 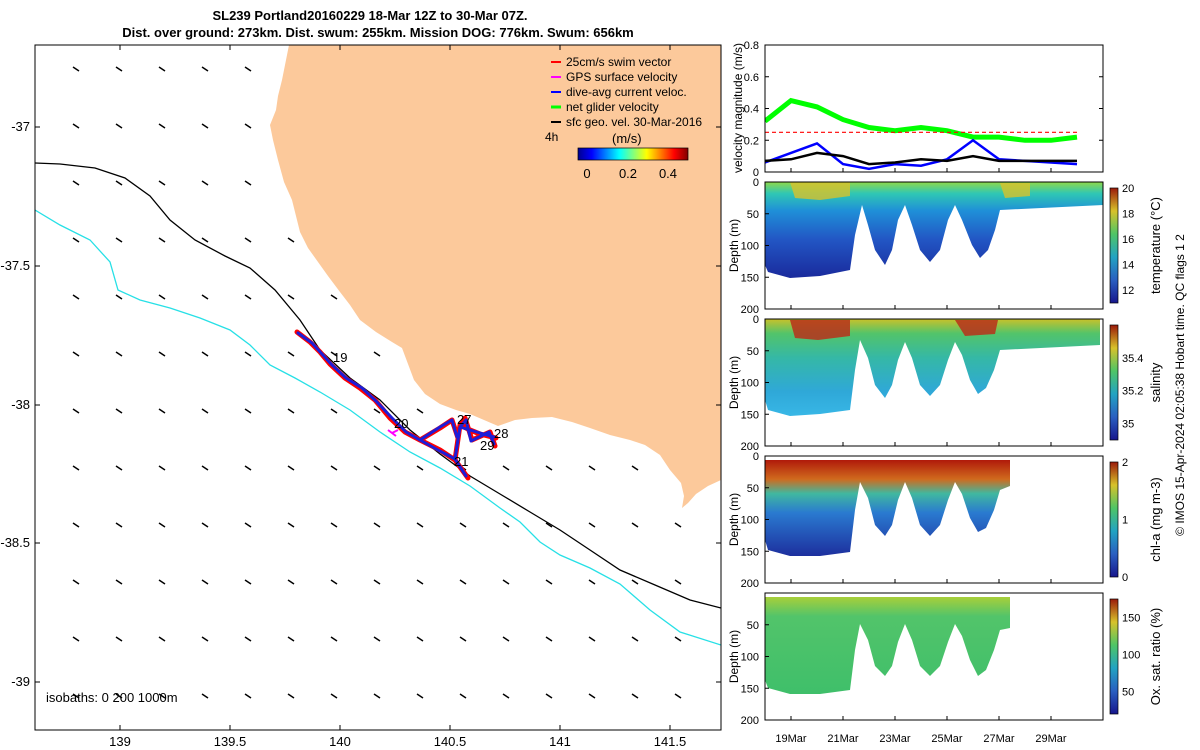 I want to click on colorbar-title: (m/s), so click(x=627, y=138).